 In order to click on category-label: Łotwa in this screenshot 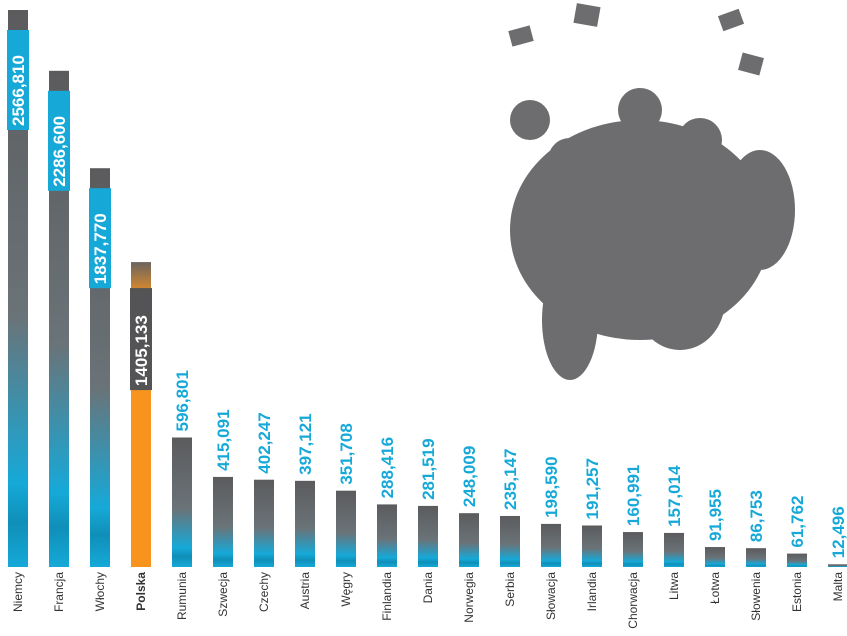, I will do `click(715, 588)`.